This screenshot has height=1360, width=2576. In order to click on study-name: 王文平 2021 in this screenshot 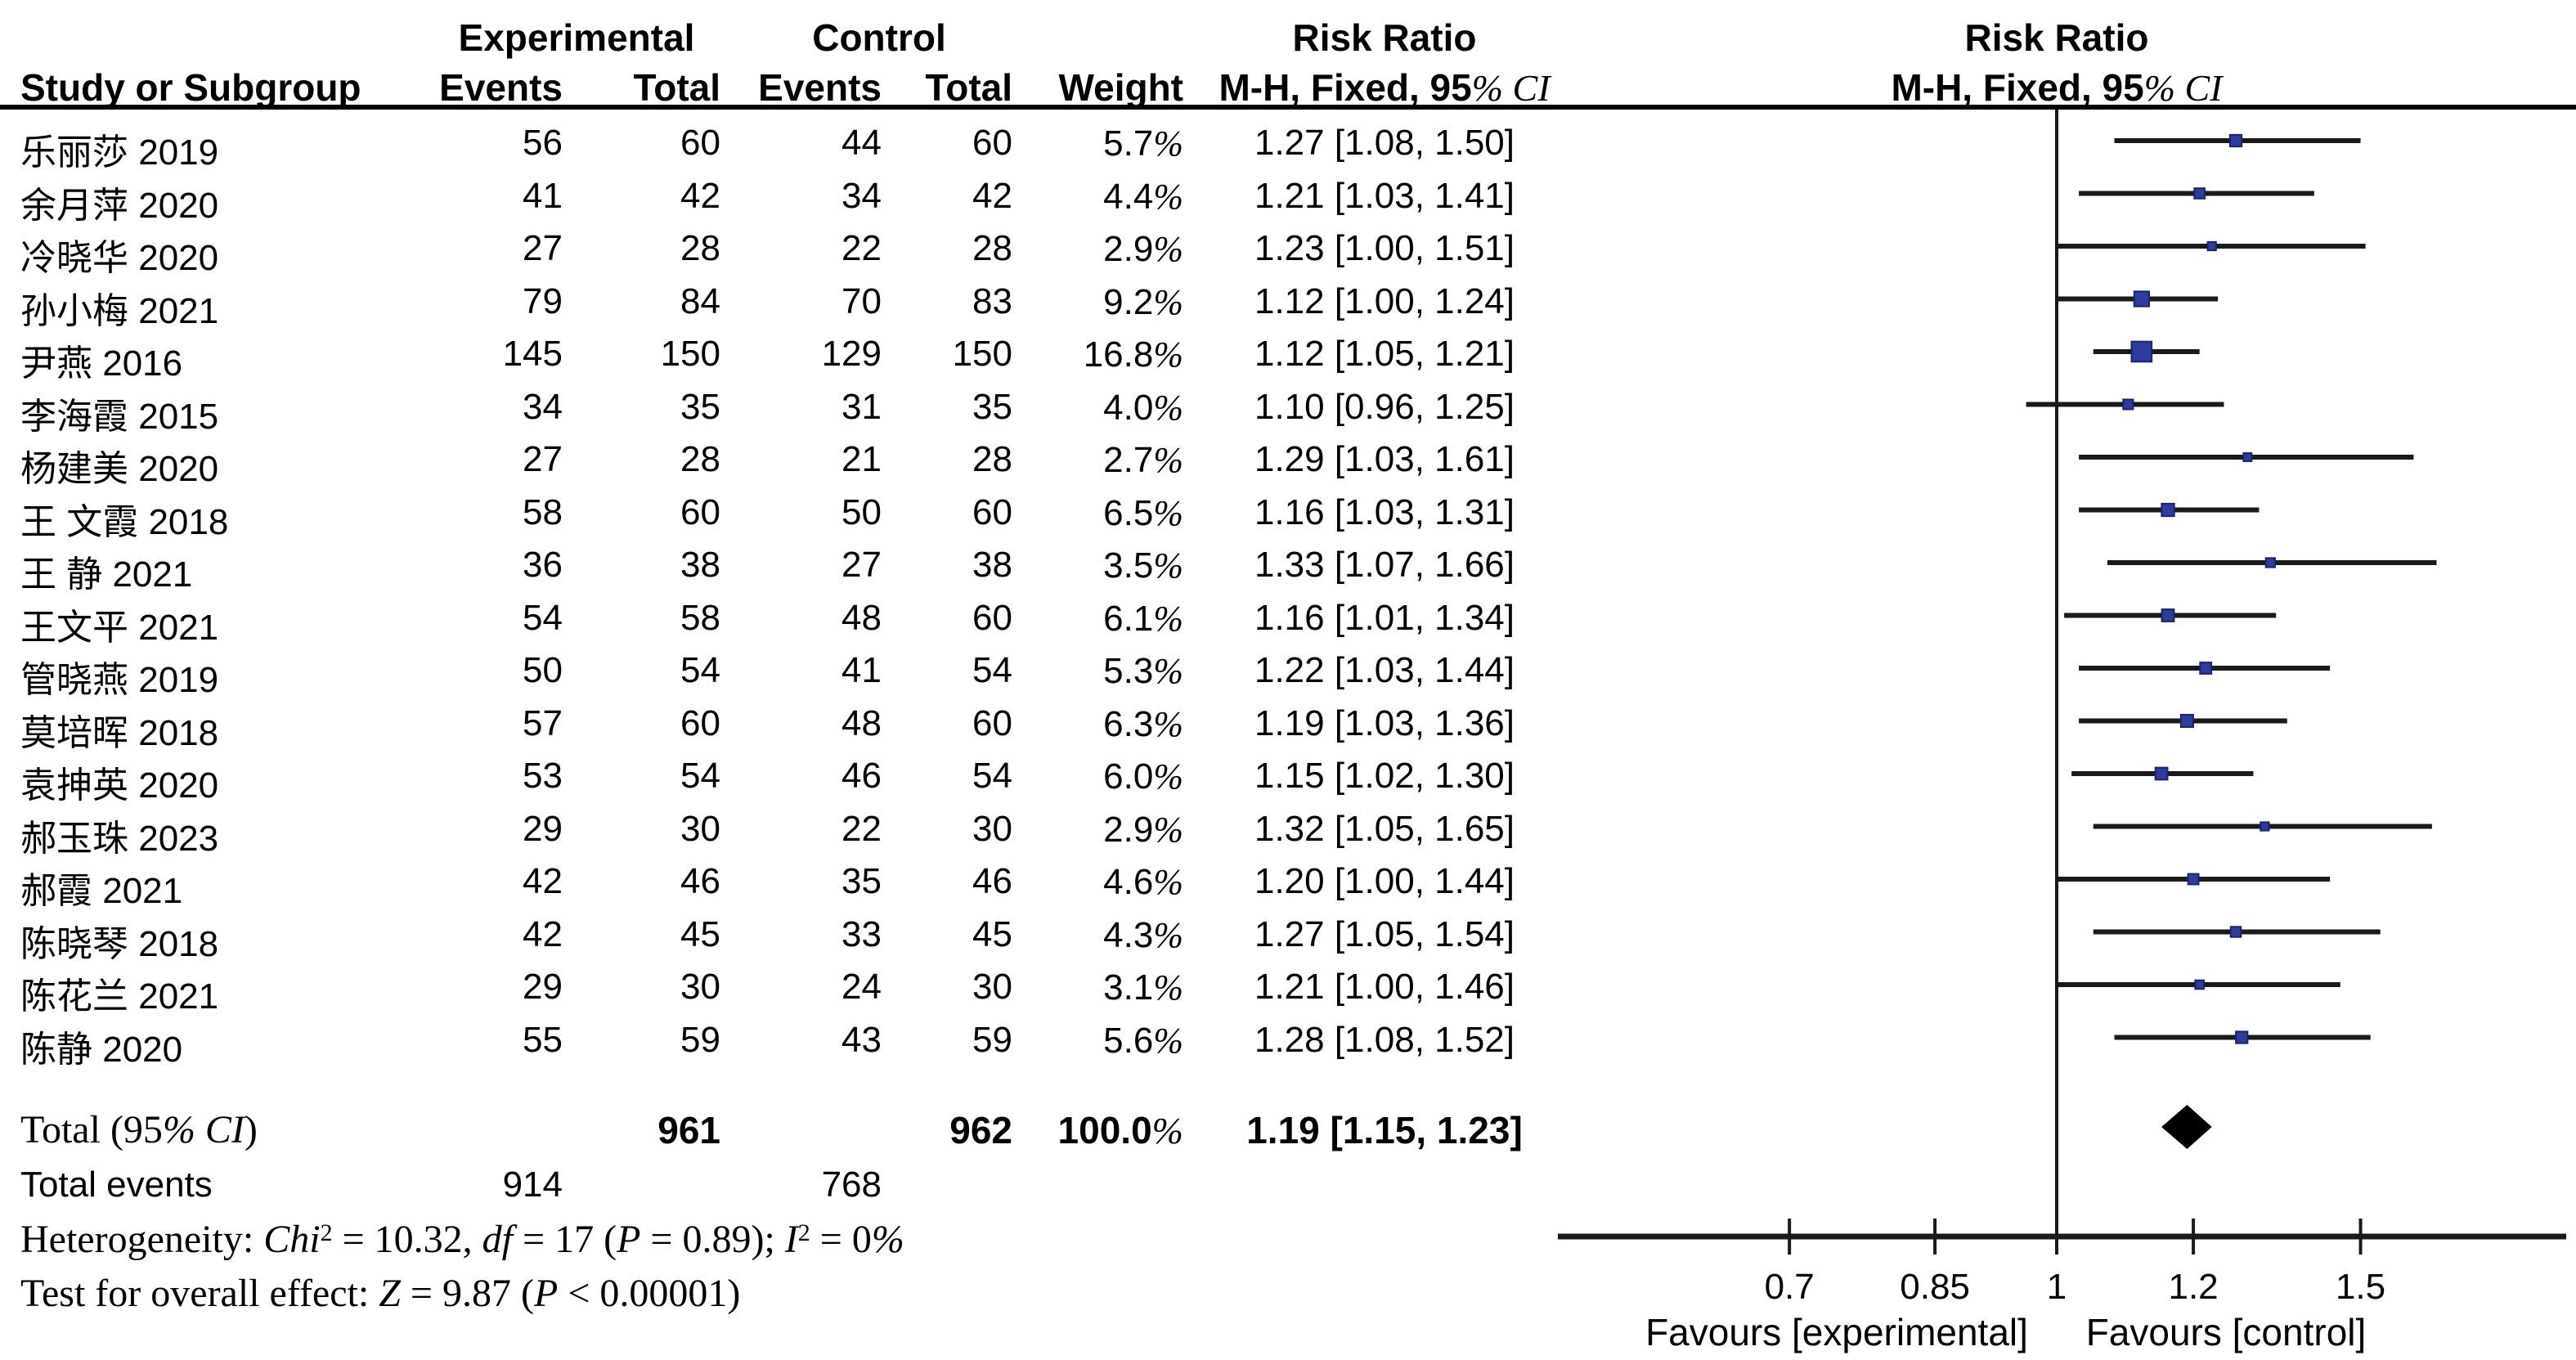, I will do `click(119, 628)`.